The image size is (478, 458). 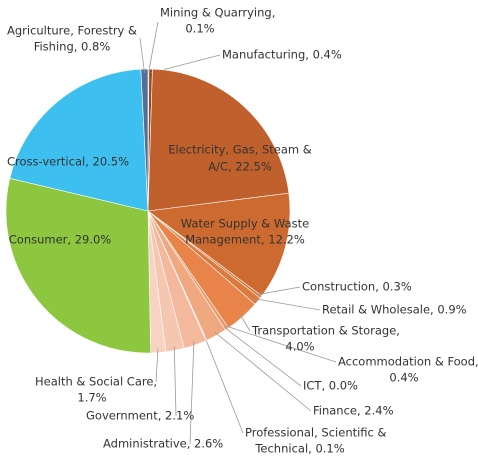 What do you see at coordinates (408, 362) in the screenshot?
I see `slice-label: Accommodation & Food,` at bounding box center [408, 362].